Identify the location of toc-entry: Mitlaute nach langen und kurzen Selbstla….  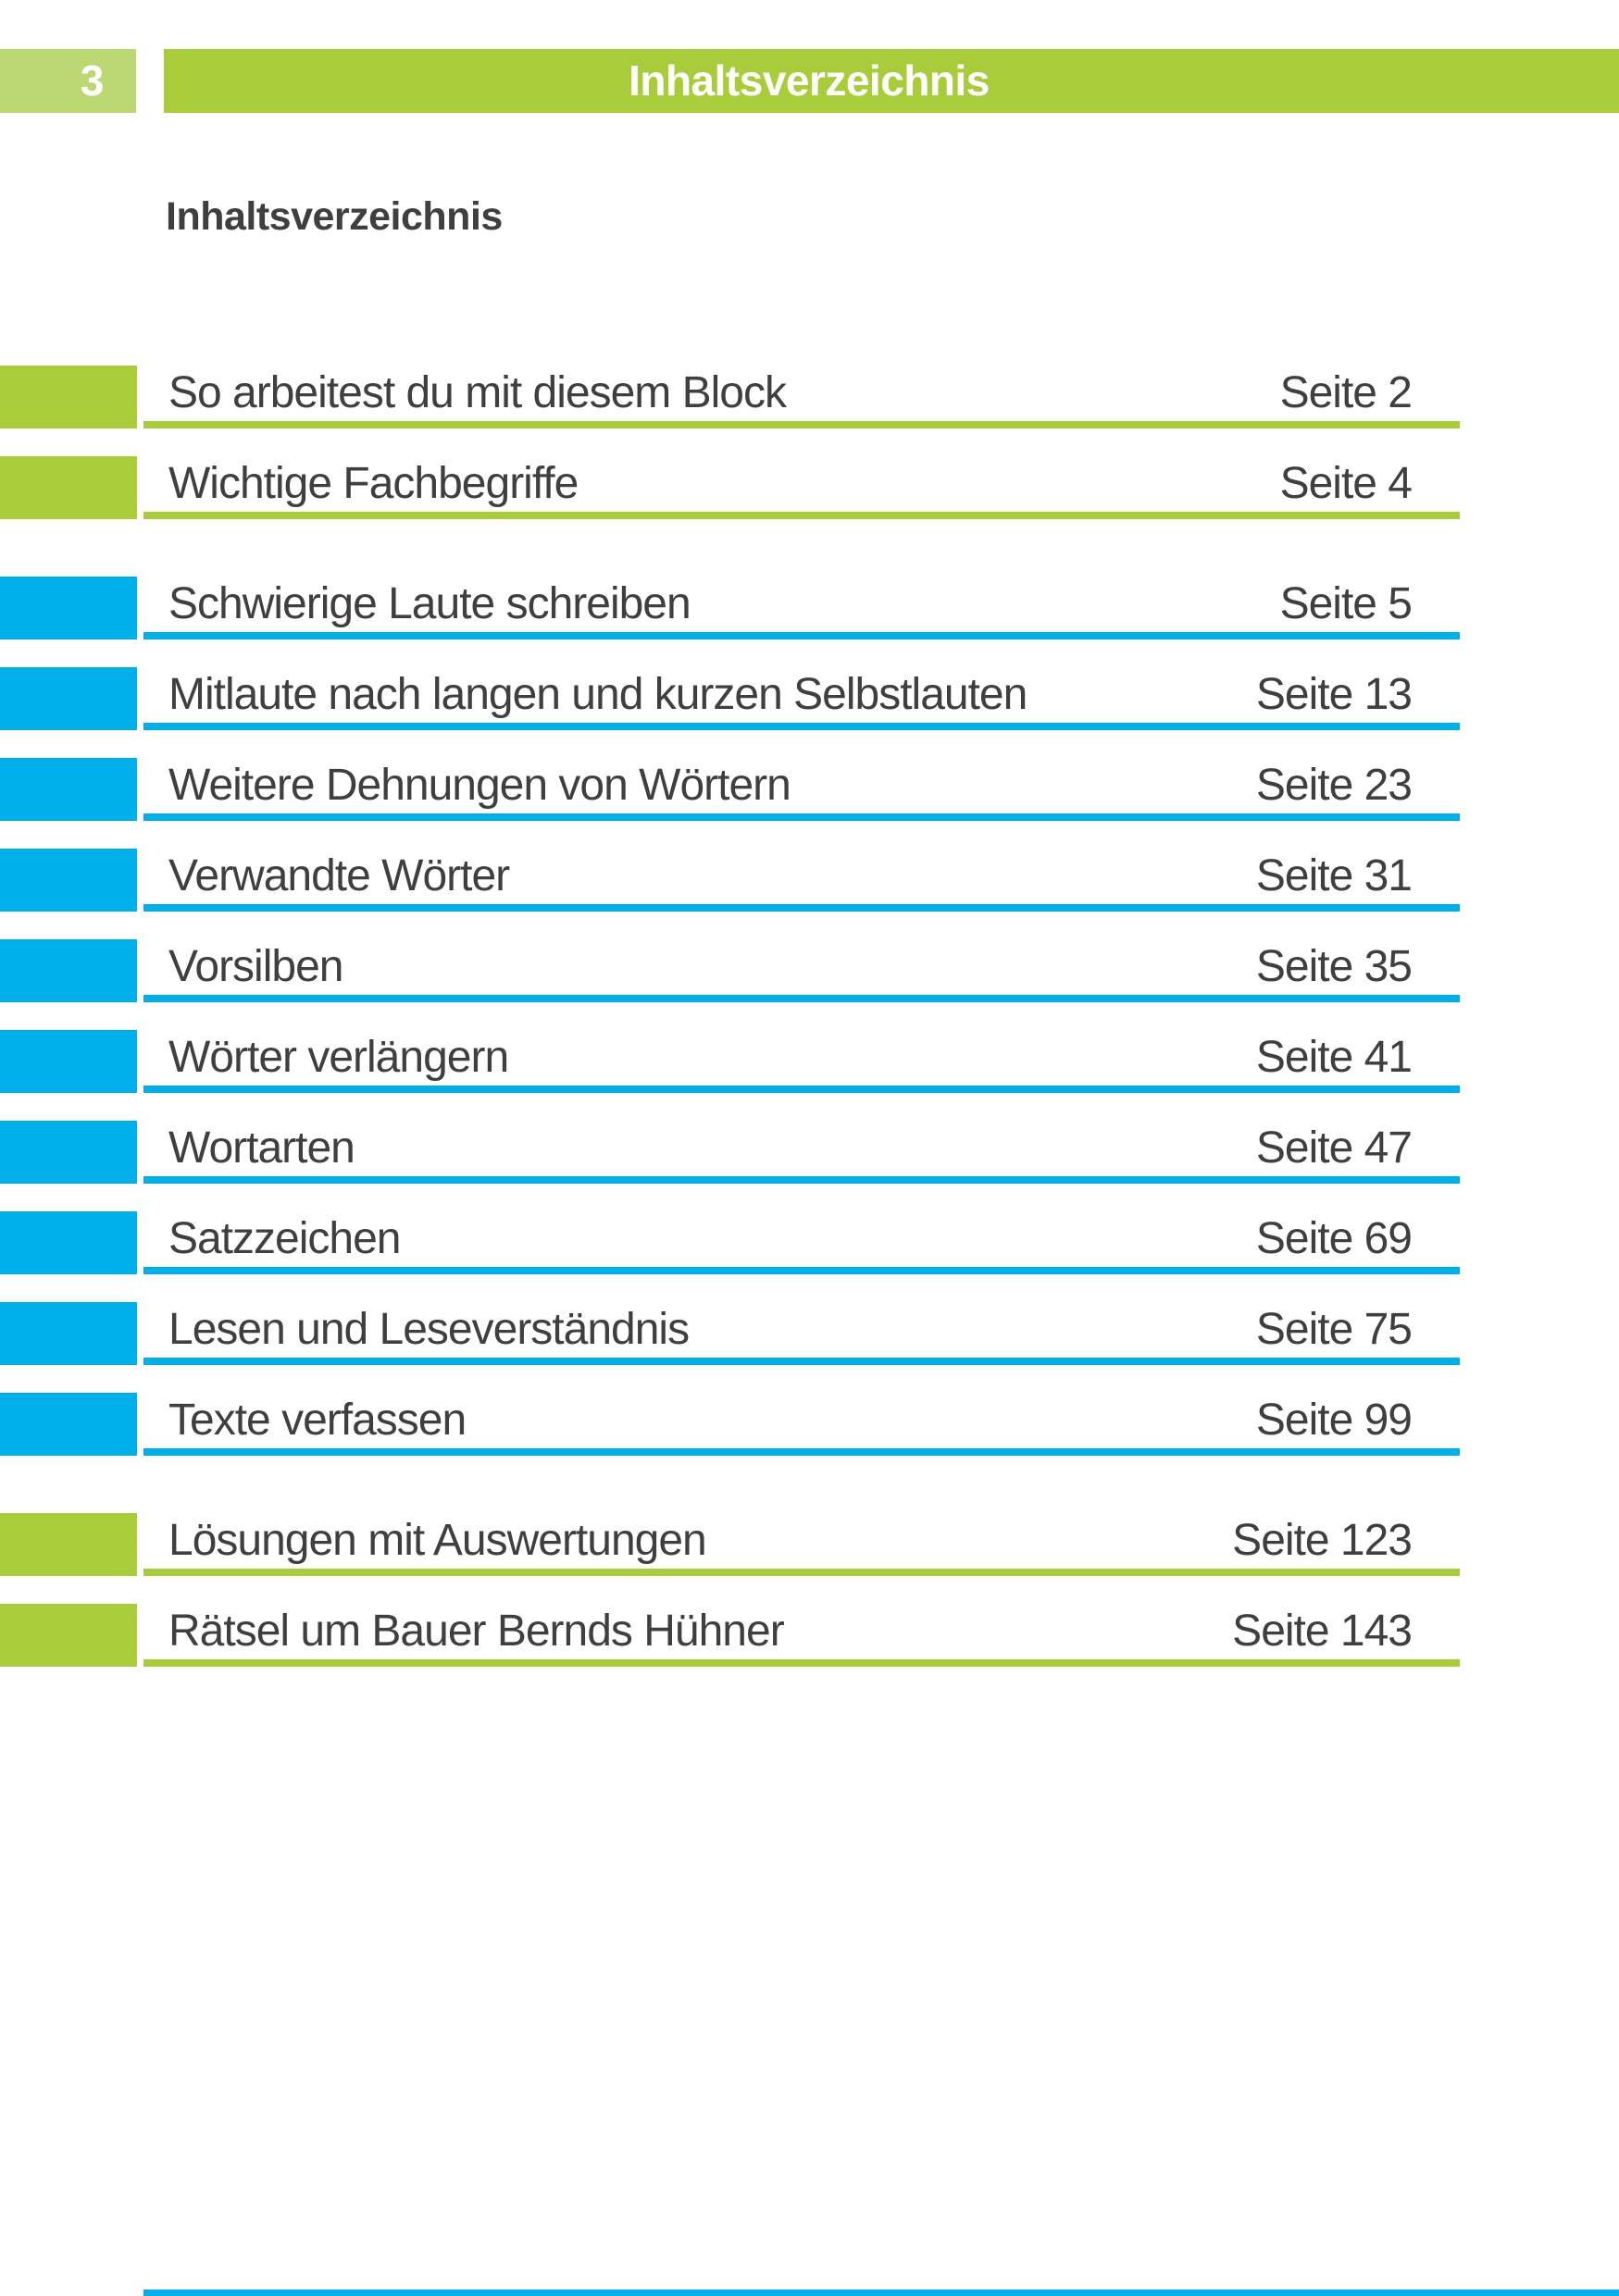
(810, 698).